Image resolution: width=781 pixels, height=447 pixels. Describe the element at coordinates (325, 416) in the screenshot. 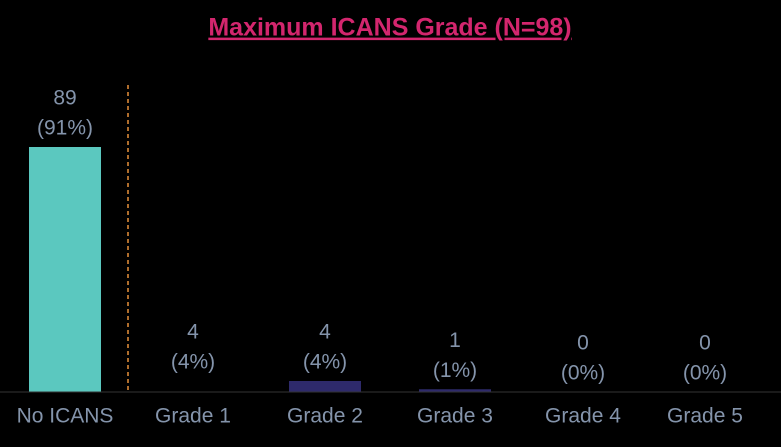

I see `x-tick-label: Grade 2` at that location.